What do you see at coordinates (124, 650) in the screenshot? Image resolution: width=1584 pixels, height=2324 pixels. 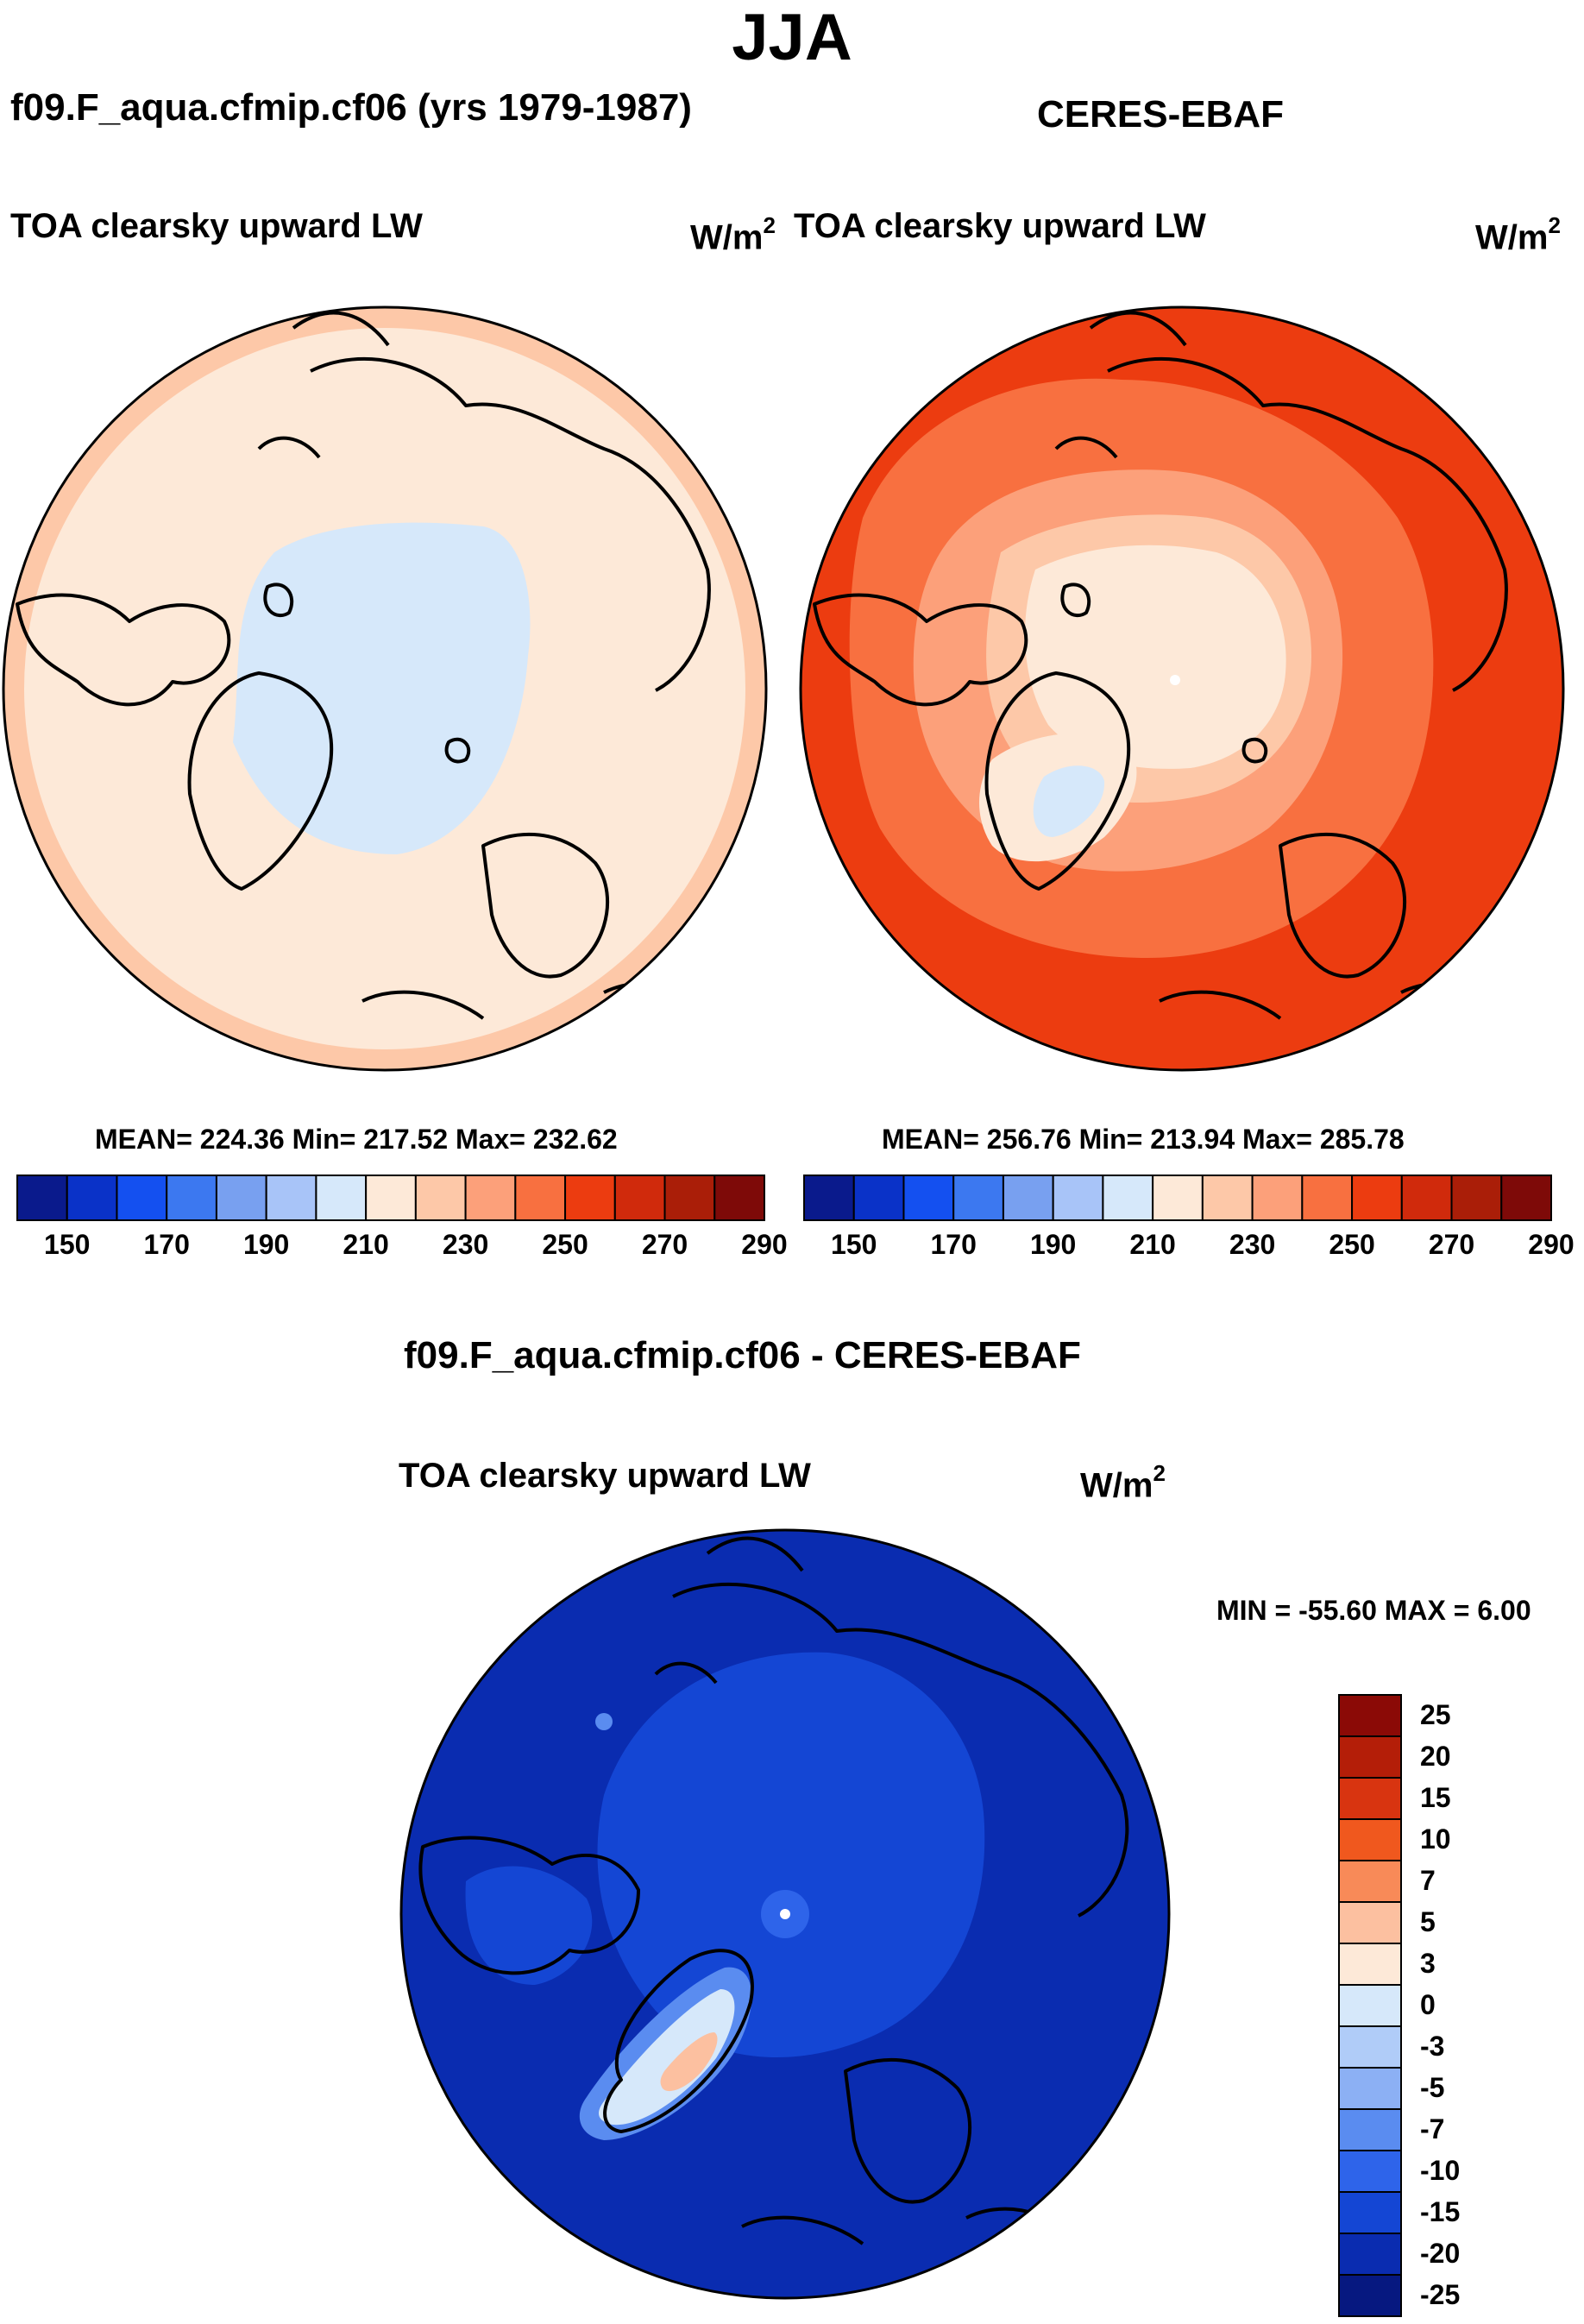 I see `panel1-coast-canada` at bounding box center [124, 650].